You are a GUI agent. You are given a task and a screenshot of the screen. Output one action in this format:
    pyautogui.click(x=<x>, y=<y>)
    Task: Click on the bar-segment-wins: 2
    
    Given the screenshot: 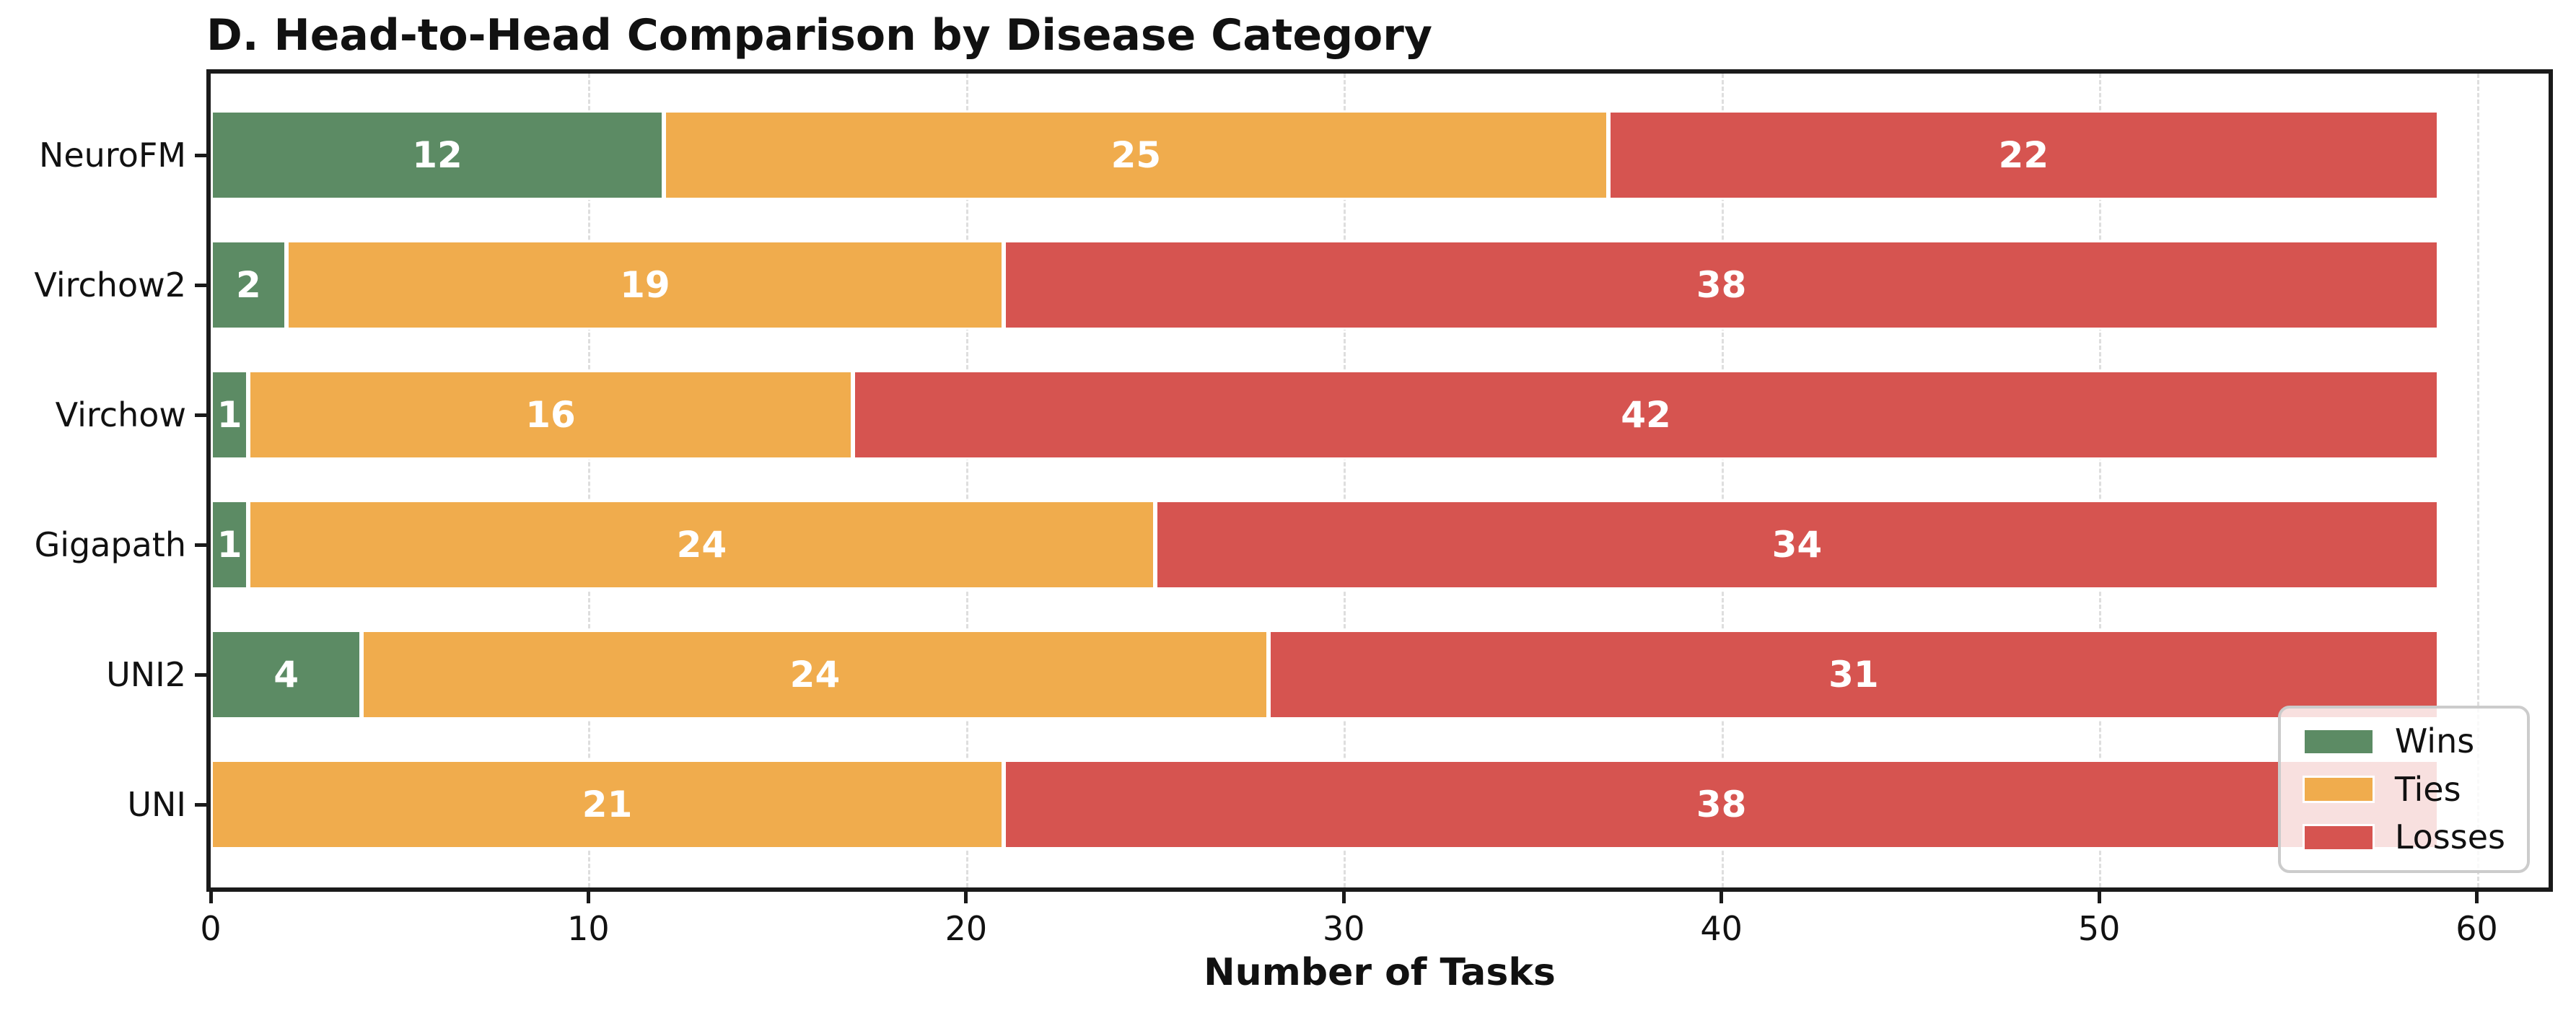 What is the action you would take?
    pyautogui.click(x=248, y=285)
    